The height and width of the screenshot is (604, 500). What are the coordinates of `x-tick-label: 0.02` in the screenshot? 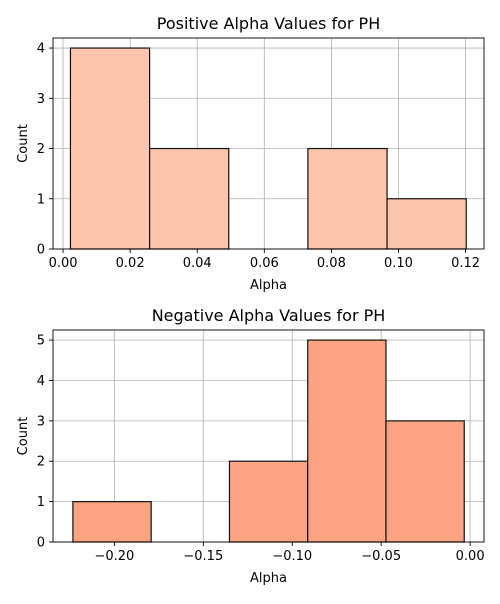 It's located at (130, 263).